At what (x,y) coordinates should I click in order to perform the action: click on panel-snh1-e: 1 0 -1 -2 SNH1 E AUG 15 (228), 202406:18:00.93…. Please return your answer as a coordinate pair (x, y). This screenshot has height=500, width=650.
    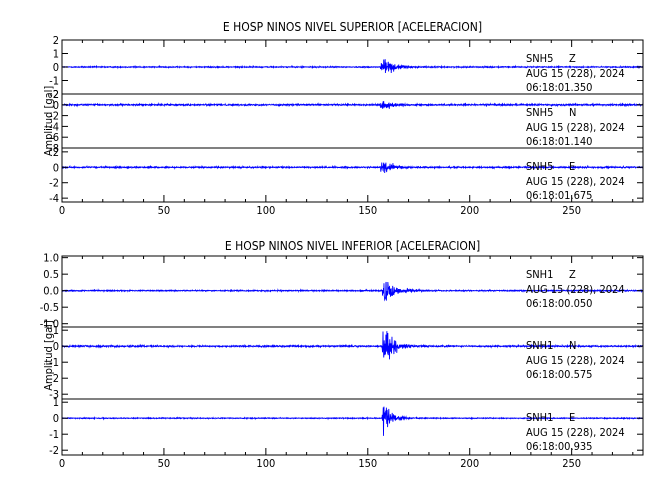
    Looking at the image, I should click on (346, 426).